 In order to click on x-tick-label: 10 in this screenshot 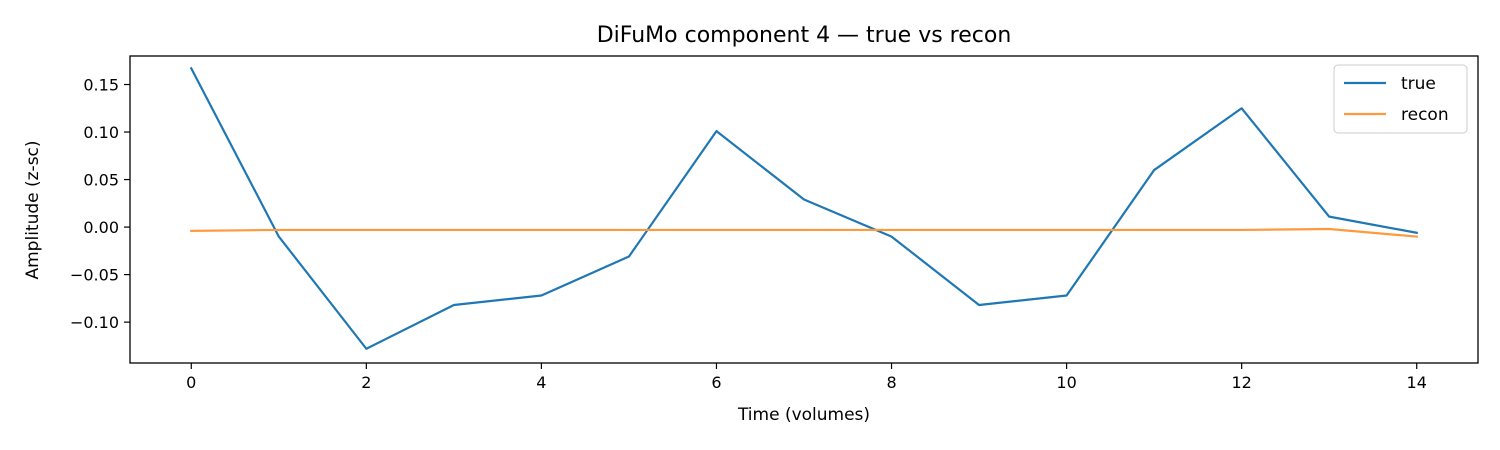, I will do `click(1066, 382)`.